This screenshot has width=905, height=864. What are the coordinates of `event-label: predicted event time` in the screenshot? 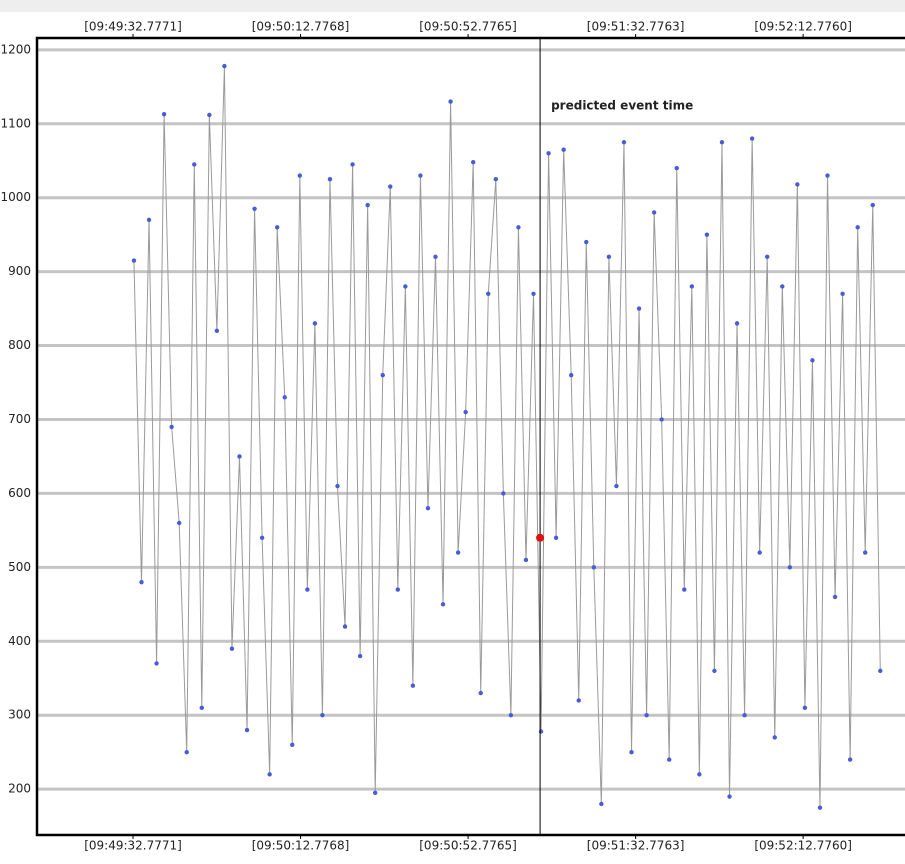 It's located at (622, 106).